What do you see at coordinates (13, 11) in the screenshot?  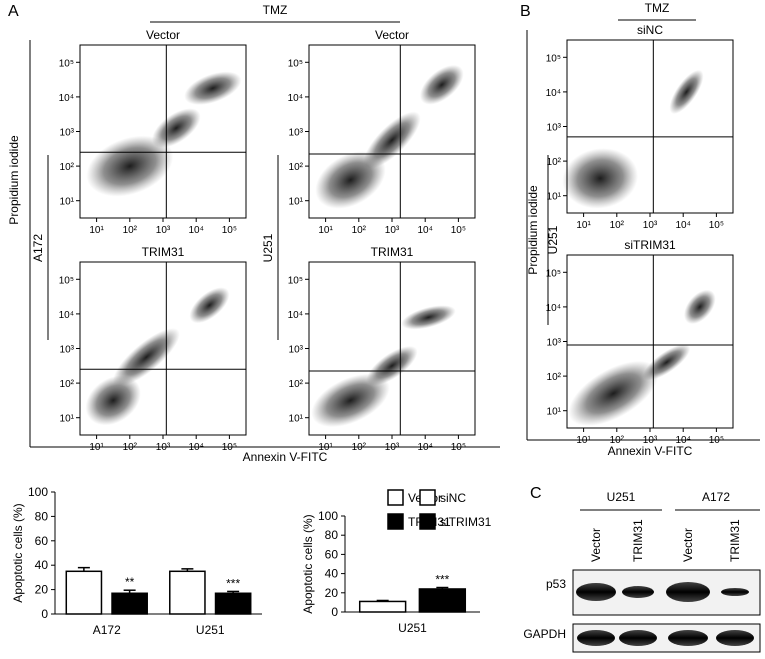 I see `panel-label: A` at bounding box center [13, 11].